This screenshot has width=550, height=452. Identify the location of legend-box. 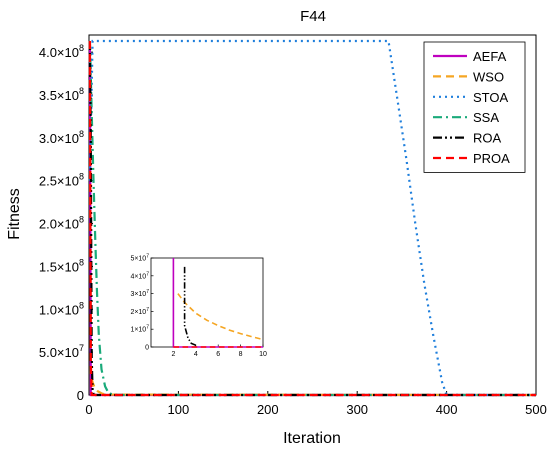
(474, 107).